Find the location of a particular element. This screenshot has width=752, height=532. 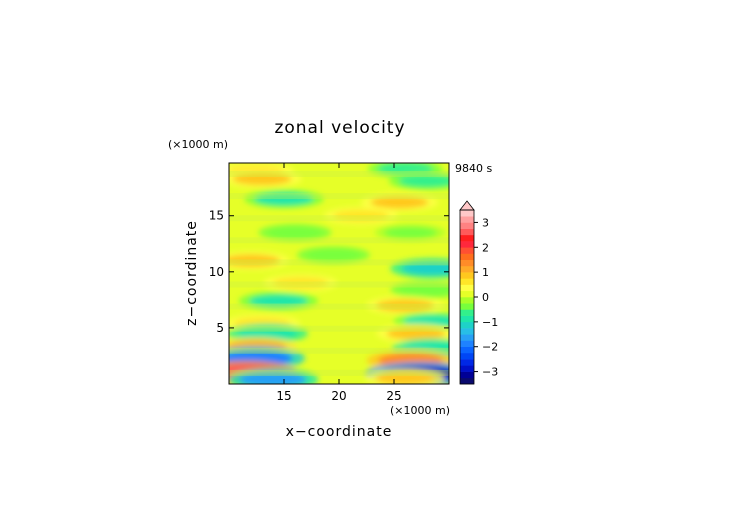

x-tick-label: 15 is located at coordinates (283, 396).